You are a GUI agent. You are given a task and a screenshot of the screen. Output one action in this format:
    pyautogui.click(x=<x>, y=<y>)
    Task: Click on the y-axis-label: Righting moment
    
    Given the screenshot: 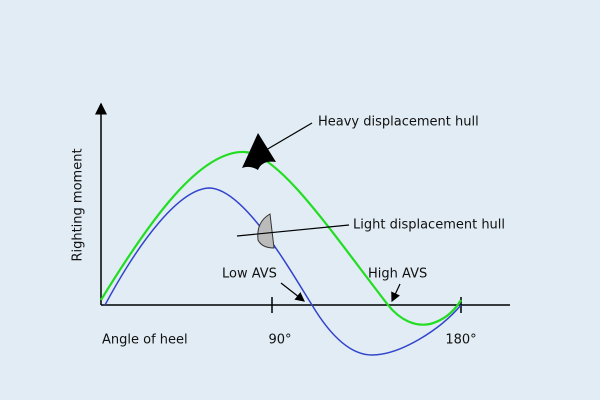 What is the action you would take?
    pyautogui.click(x=78, y=204)
    